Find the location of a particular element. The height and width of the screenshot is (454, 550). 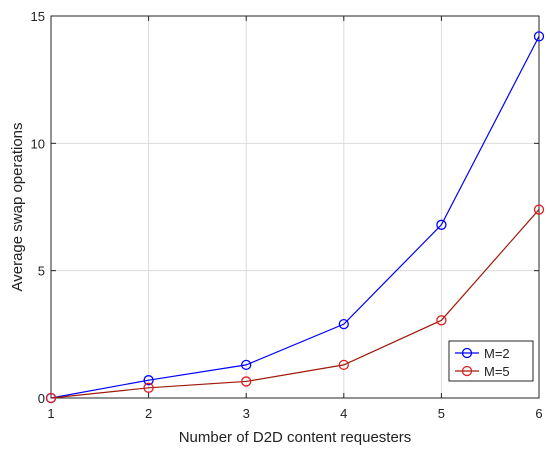

legend-box is located at coordinates (491, 361).